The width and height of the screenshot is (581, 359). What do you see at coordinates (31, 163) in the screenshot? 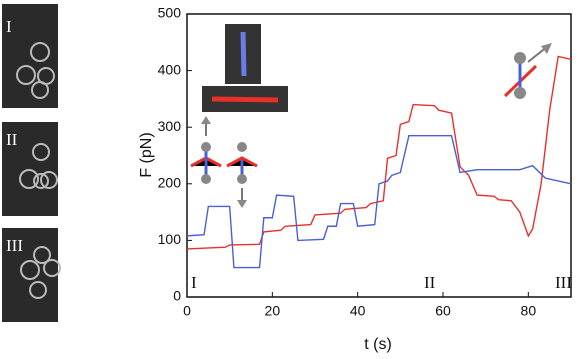
I see `micrographs` at bounding box center [31, 163].